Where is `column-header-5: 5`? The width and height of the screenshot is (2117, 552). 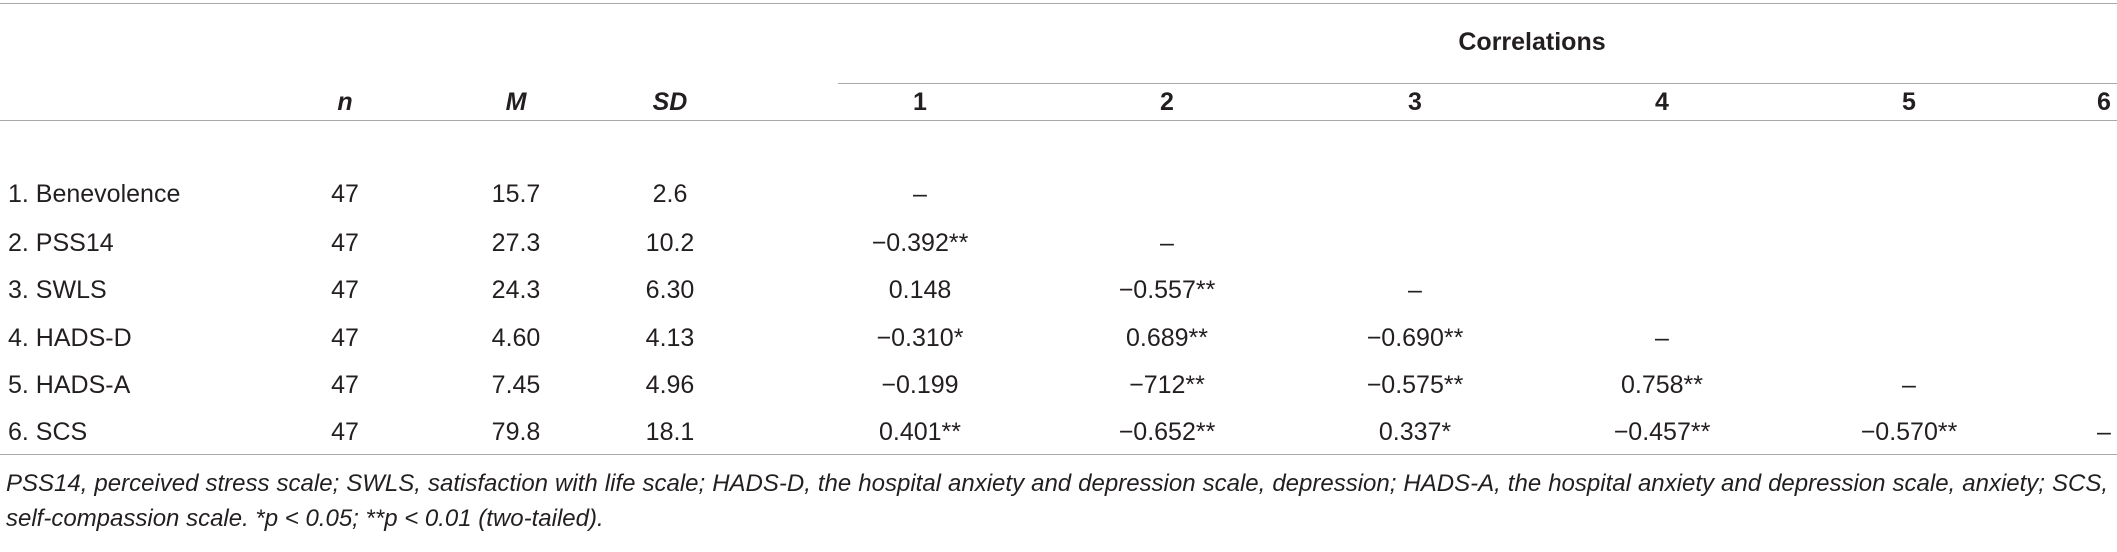 column-header-5: 5 is located at coordinates (1909, 102).